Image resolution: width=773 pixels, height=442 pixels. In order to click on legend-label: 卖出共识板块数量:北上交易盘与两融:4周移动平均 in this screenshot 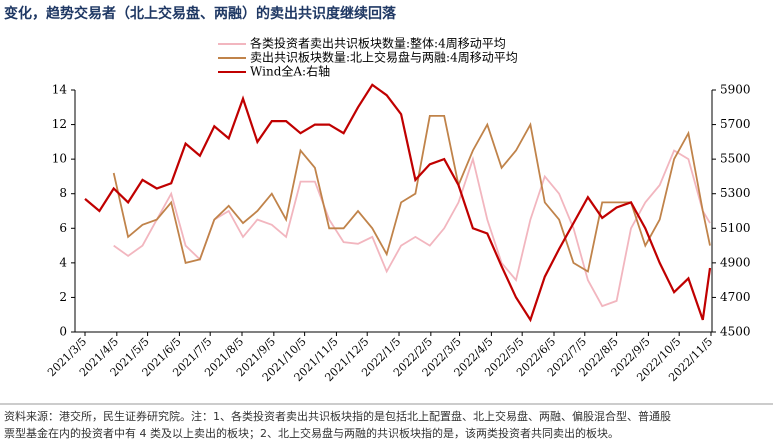, I will do `click(384, 57)`.